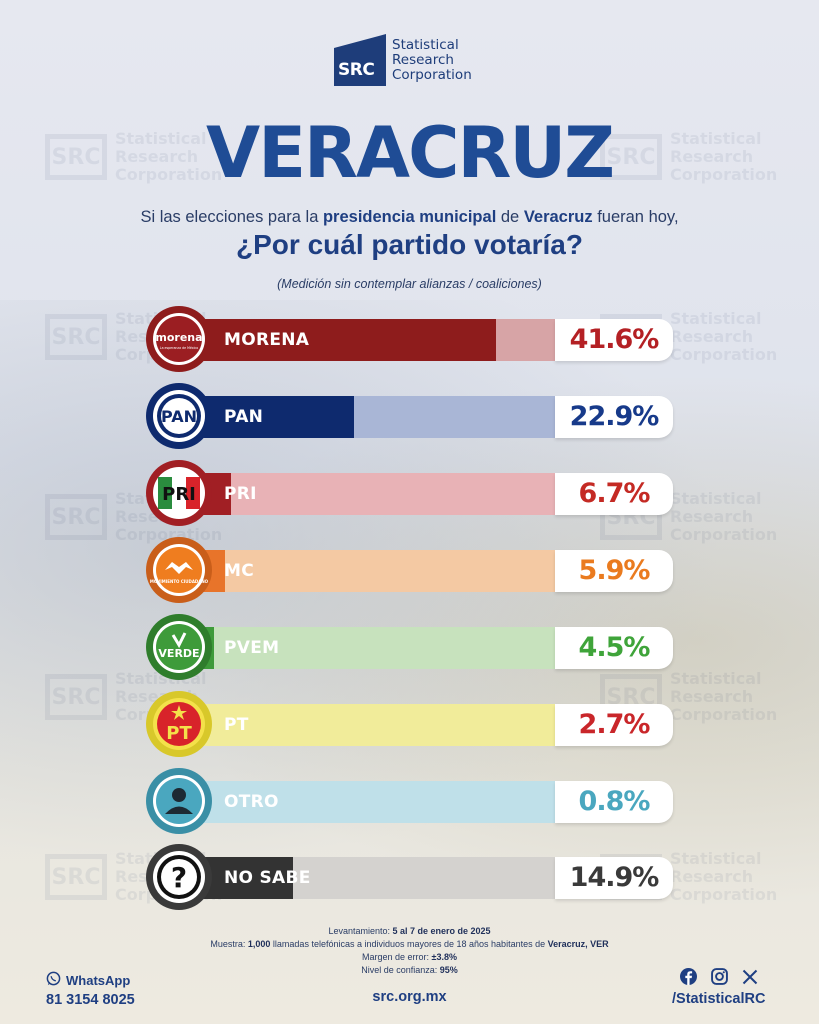 The width and height of the screenshot is (819, 1024). Describe the element at coordinates (432, 59) in the screenshot. I see `src-logo-text: Statistical Research Corporation` at that location.